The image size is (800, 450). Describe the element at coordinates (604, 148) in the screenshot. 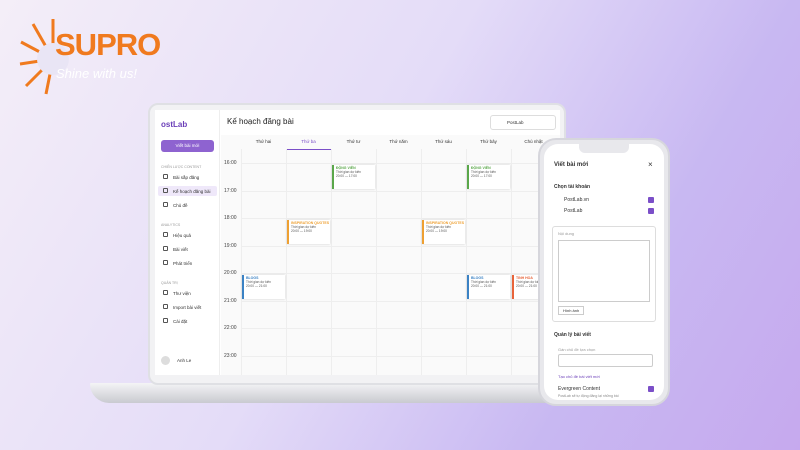

I see `notch` at that location.